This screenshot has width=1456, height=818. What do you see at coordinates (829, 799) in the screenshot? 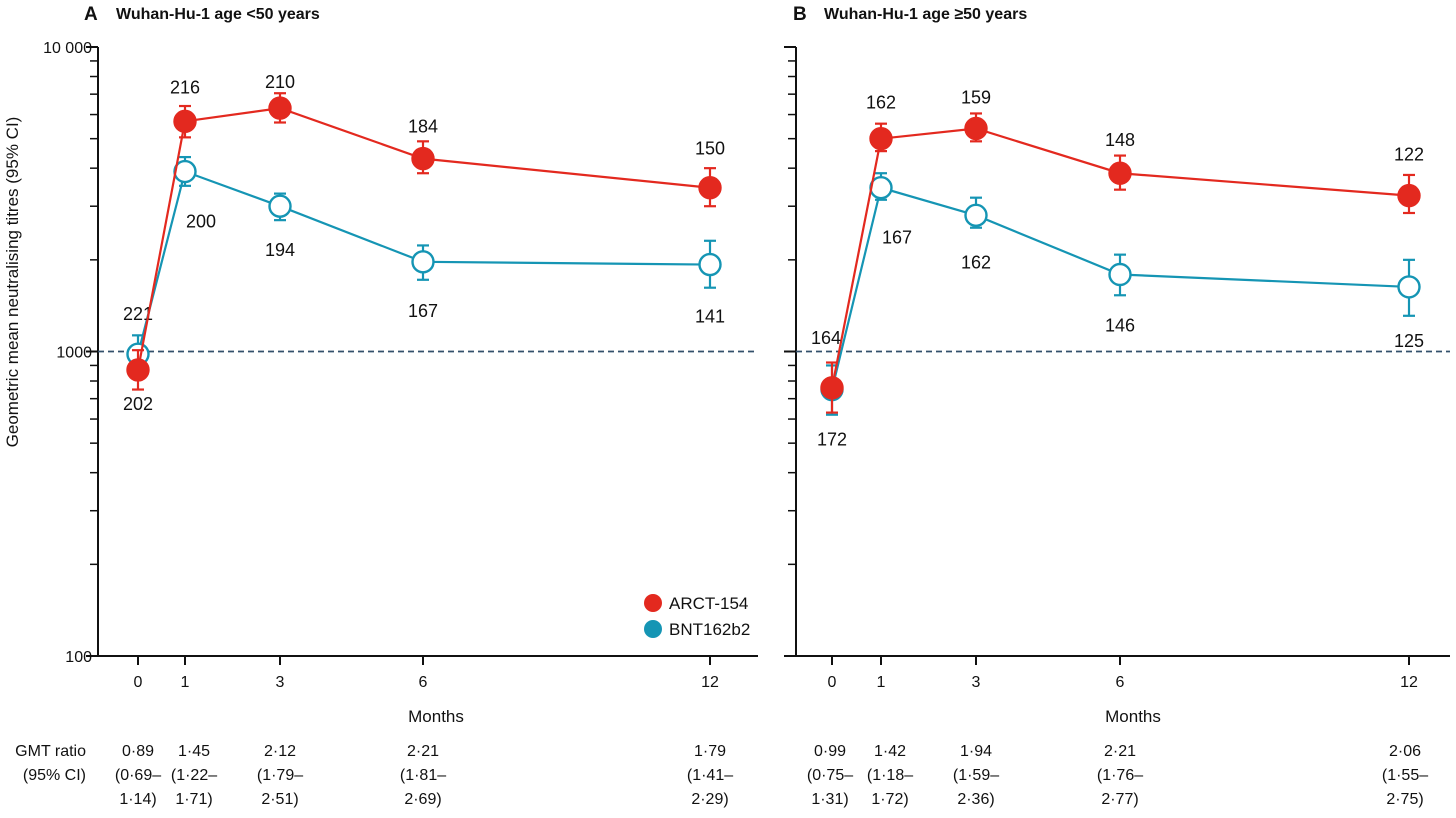
I see `gmt-ratio-b-m0-line3: 1·31)` at bounding box center [829, 799].